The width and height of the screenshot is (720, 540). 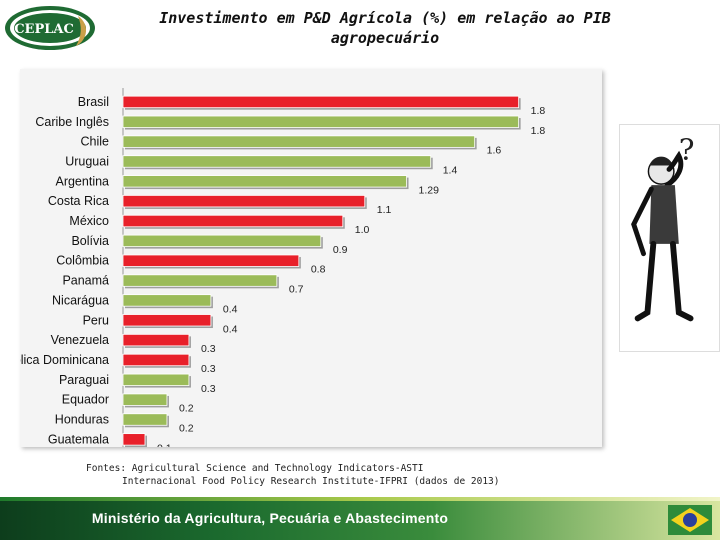 What do you see at coordinates (690, 520) in the screenshot?
I see `brazil-flag-icon` at bounding box center [690, 520].